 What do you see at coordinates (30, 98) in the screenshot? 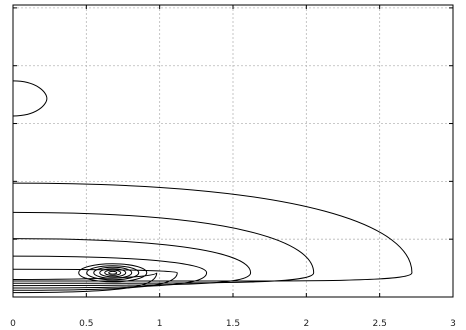
I see `side-lobe-contour` at bounding box center [30, 98].